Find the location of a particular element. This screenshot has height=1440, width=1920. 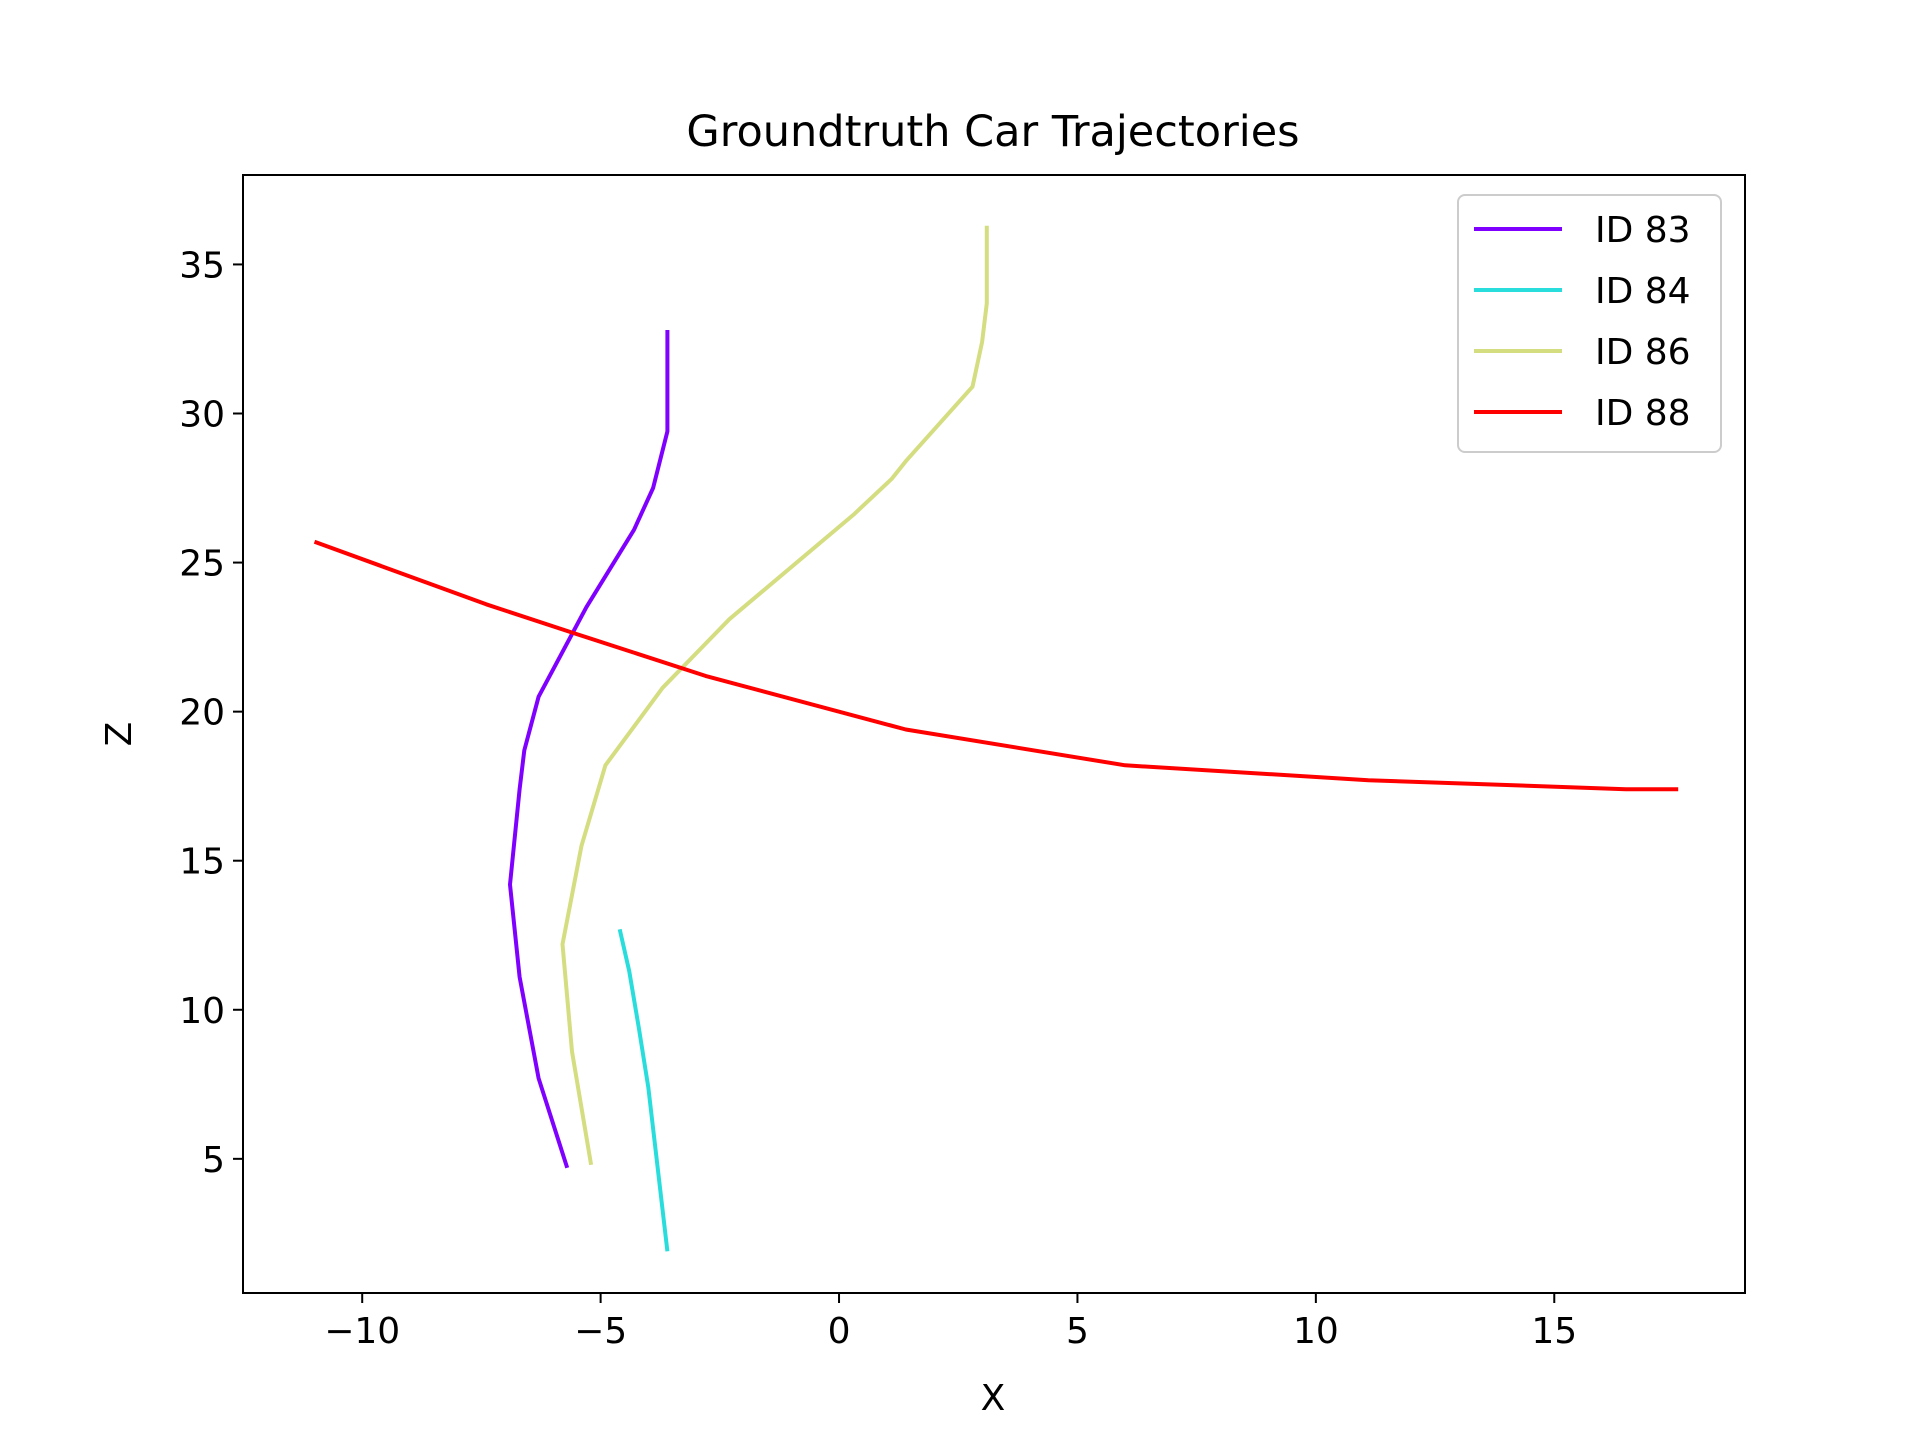

x-axis-ticks: −10 −5 0 5 10 15 is located at coordinates (950, 1322).